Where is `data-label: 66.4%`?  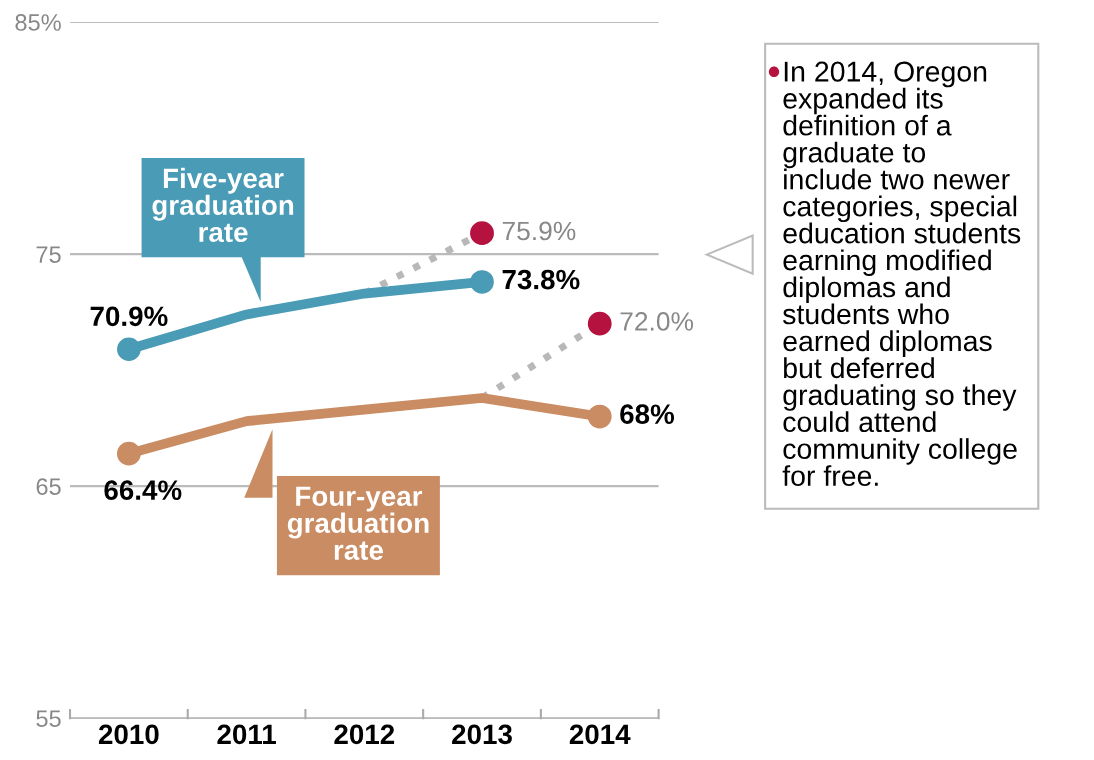
data-label: 66.4% is located at coordinates (143, 490).